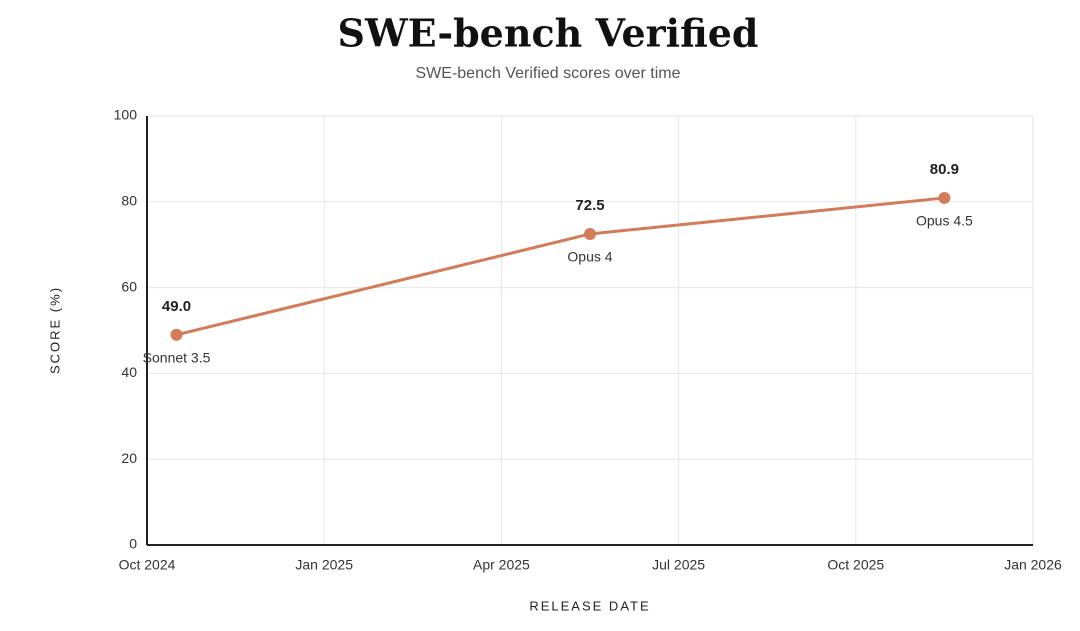 This screenshot has height=631, width=1080. What do you see at coordinates (589, 605) in the screenshot?
I see `x-axis-label: RELEASE DATE` at bounding box center [589, 605].